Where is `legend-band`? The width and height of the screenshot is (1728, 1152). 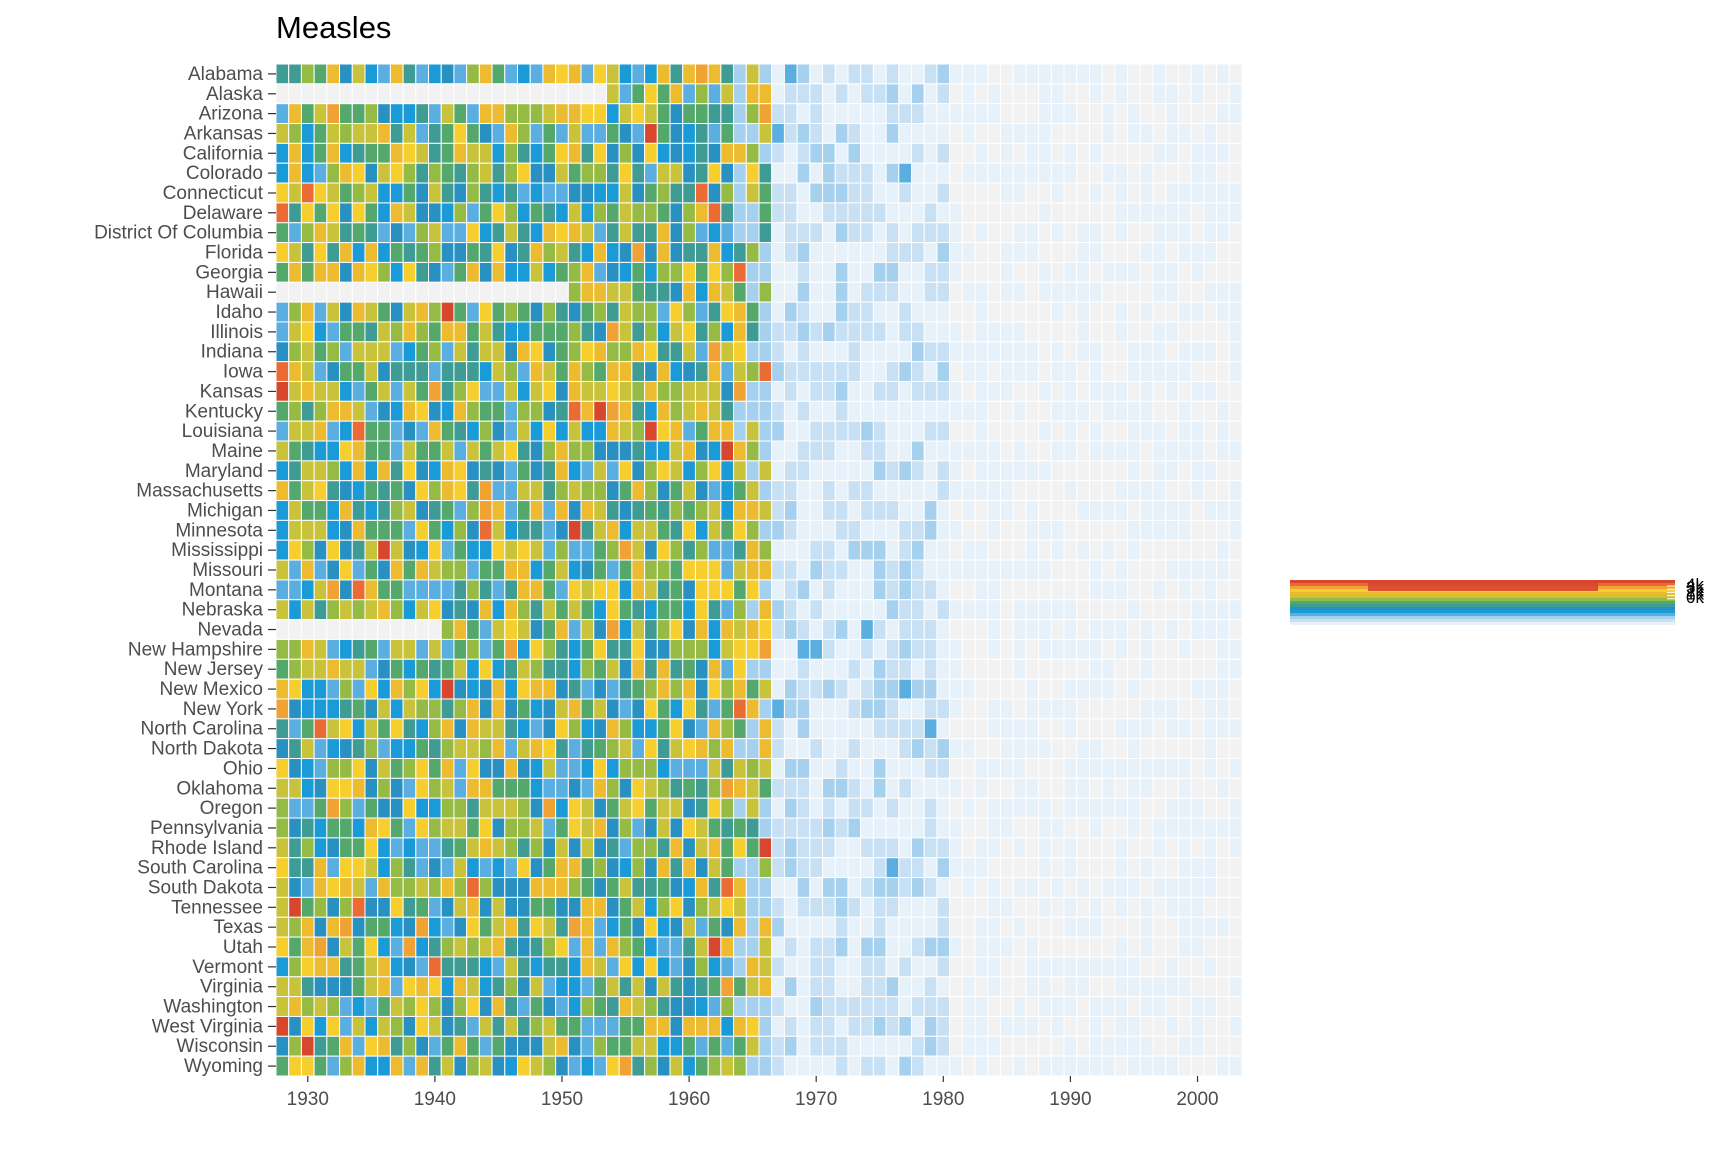
legend-band is located at coordinates (1482, 605).